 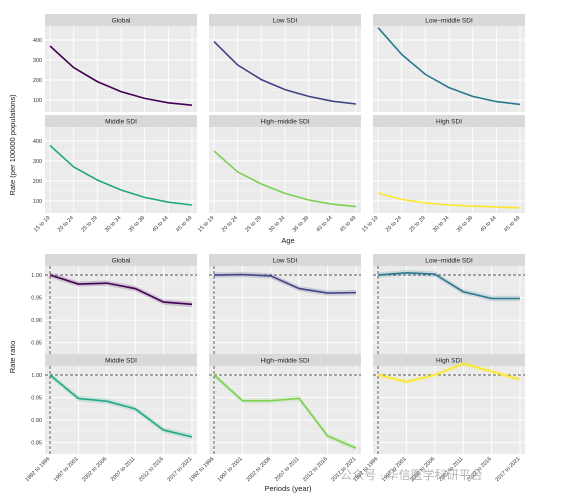 I want to click on x-tick-label: 1992 to 1996, so click(x=37, y=469).